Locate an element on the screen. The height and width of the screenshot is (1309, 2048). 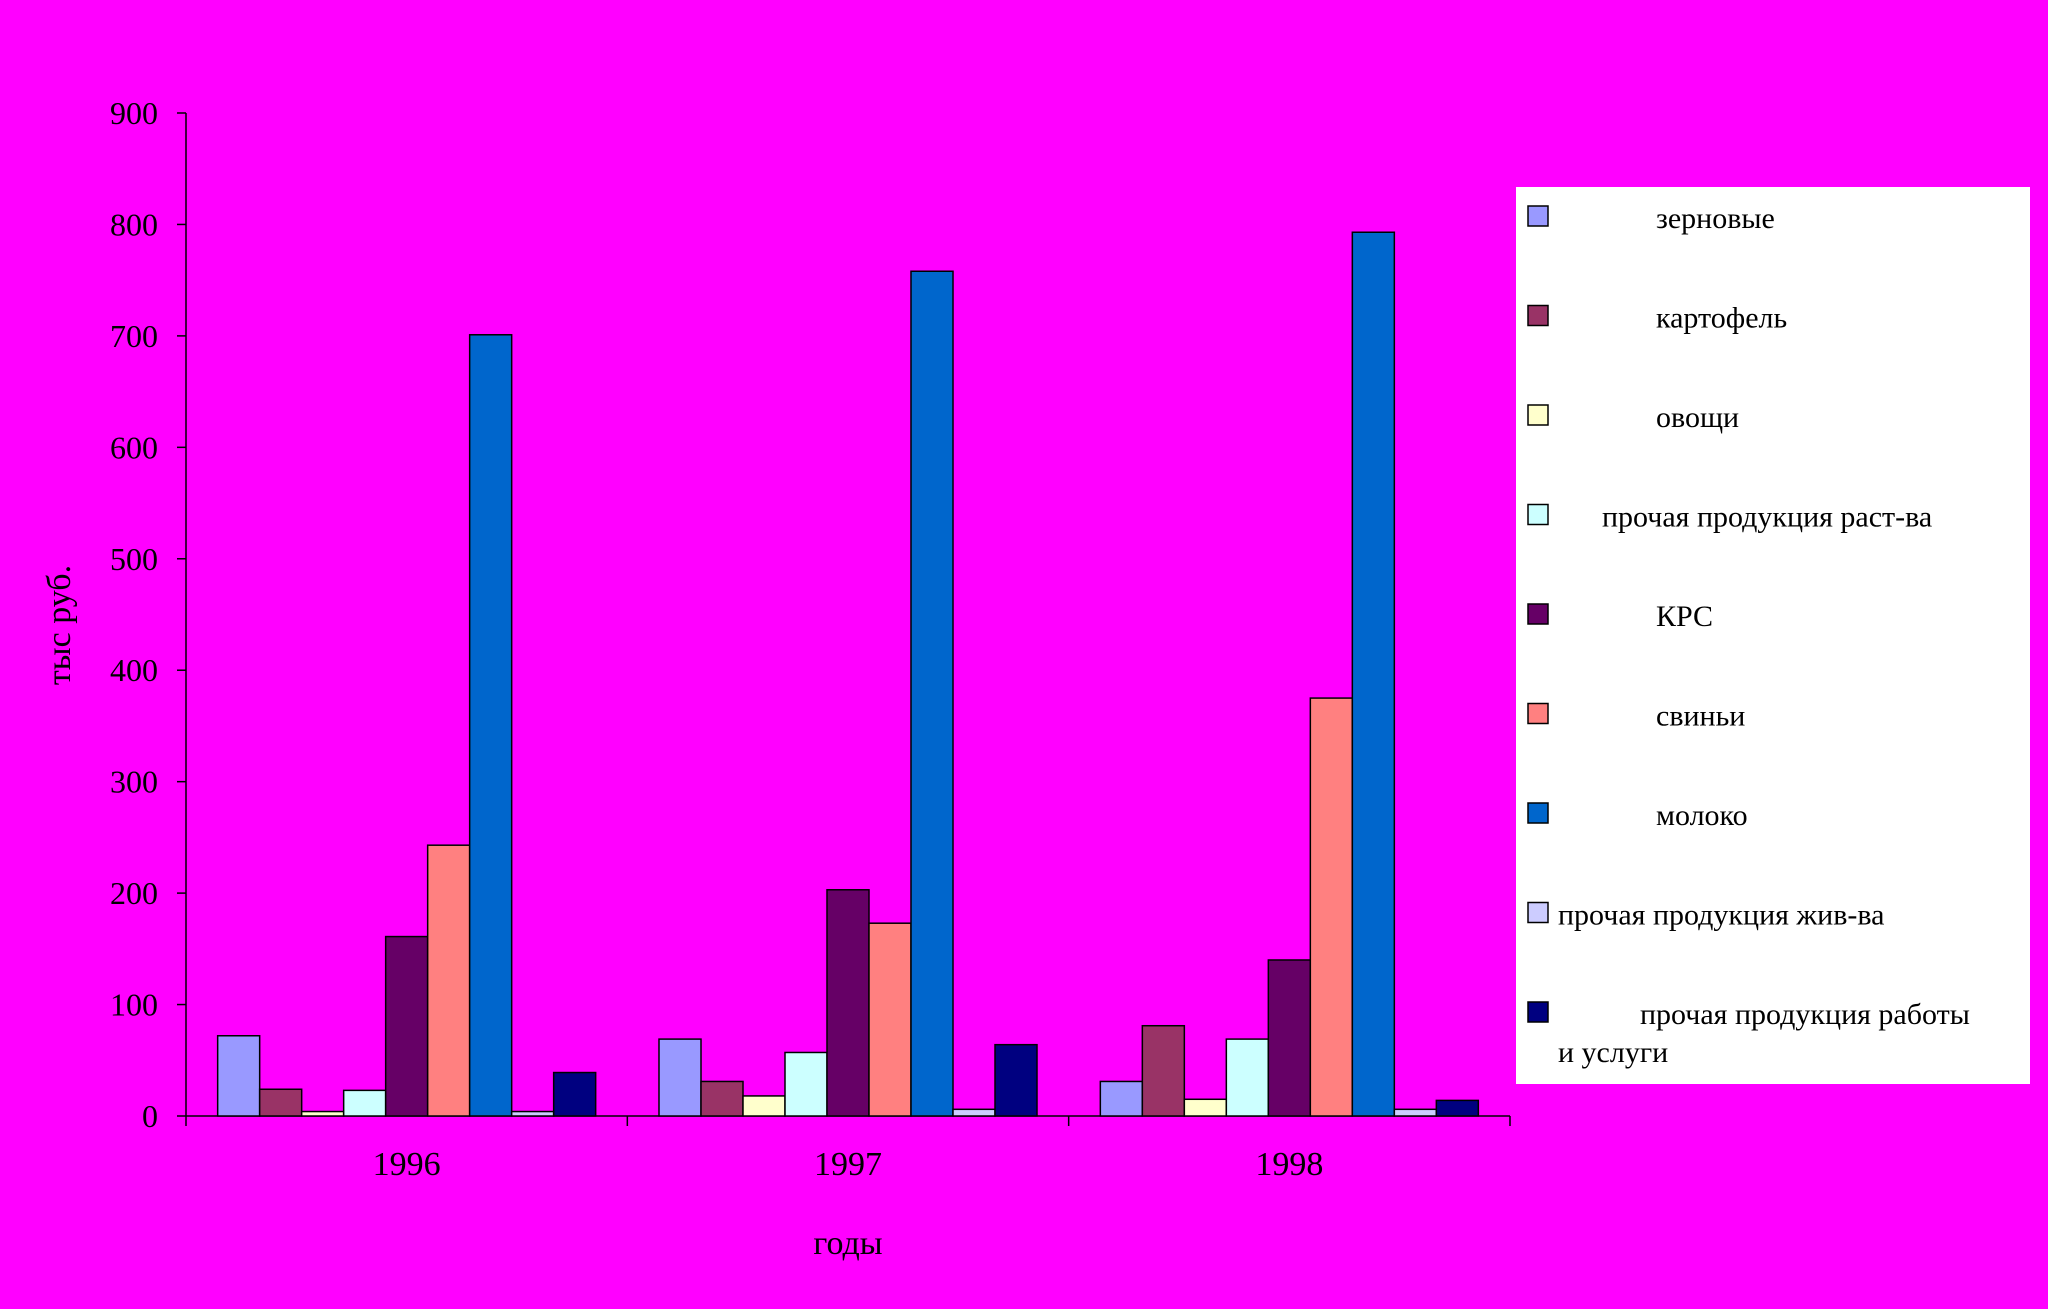
y-tick-label: 200 is located at coordinates (134, 893).